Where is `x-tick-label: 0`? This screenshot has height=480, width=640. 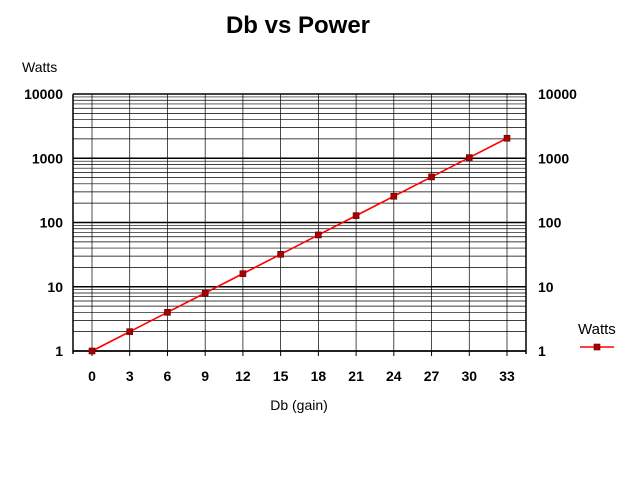 x-tick-label: 0 is located at coordinates (92, 376).